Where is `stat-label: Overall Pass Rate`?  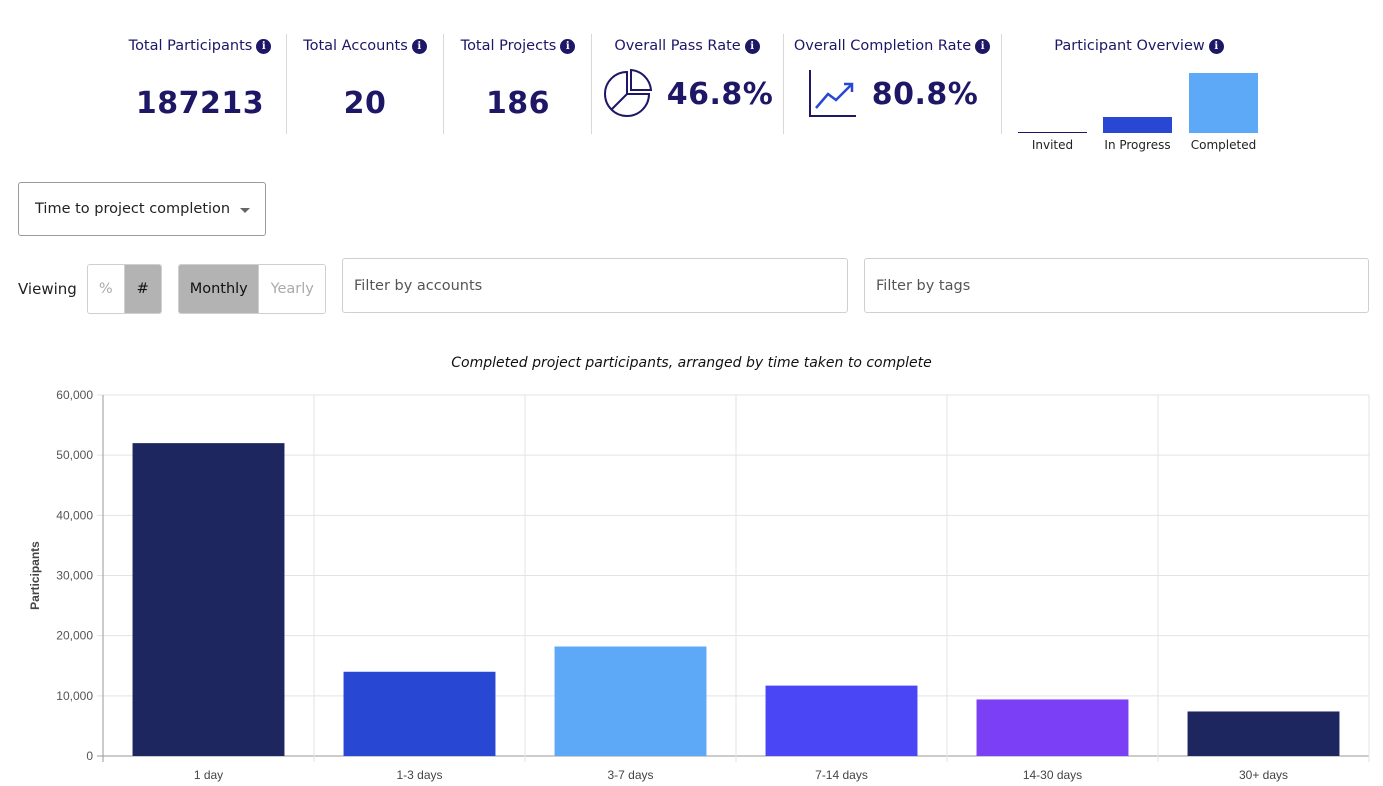 stat-label: Overall Pass Rate is located at coordinates (677, 46).